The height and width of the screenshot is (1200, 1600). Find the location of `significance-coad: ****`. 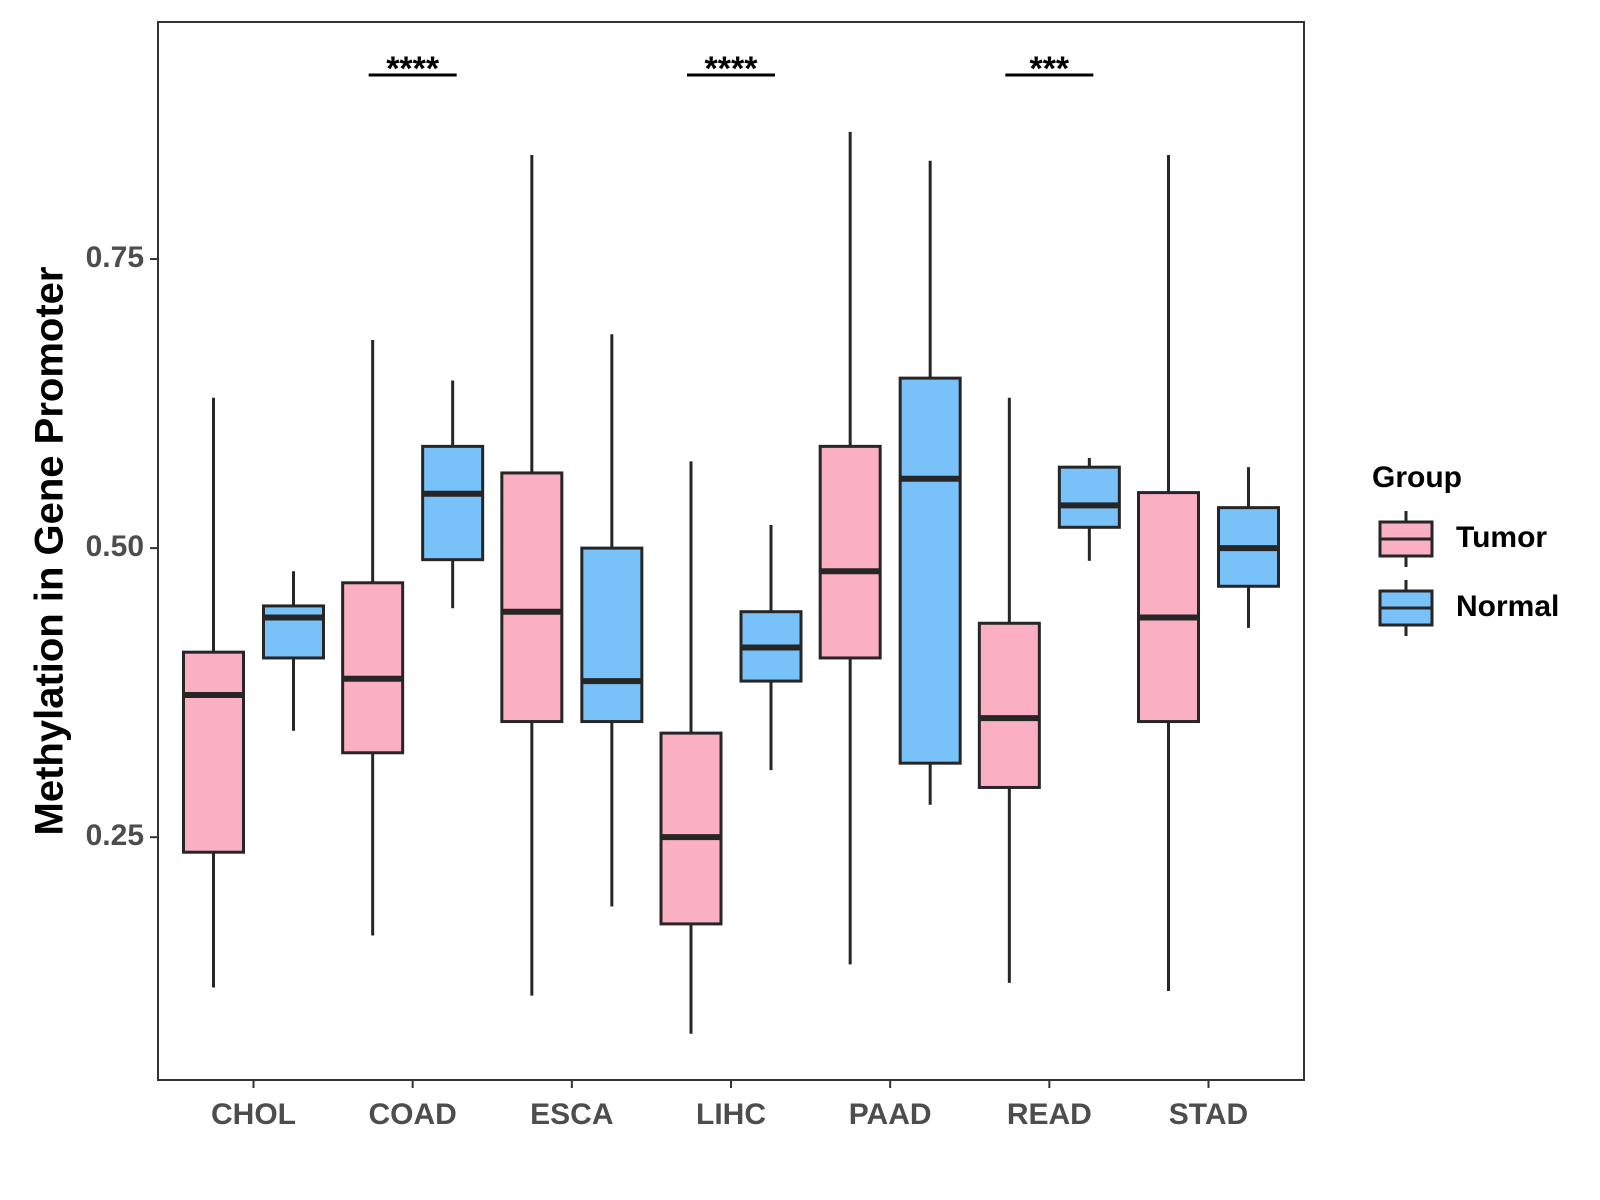

significance-coad: **** is located at coordinates (412, 69).